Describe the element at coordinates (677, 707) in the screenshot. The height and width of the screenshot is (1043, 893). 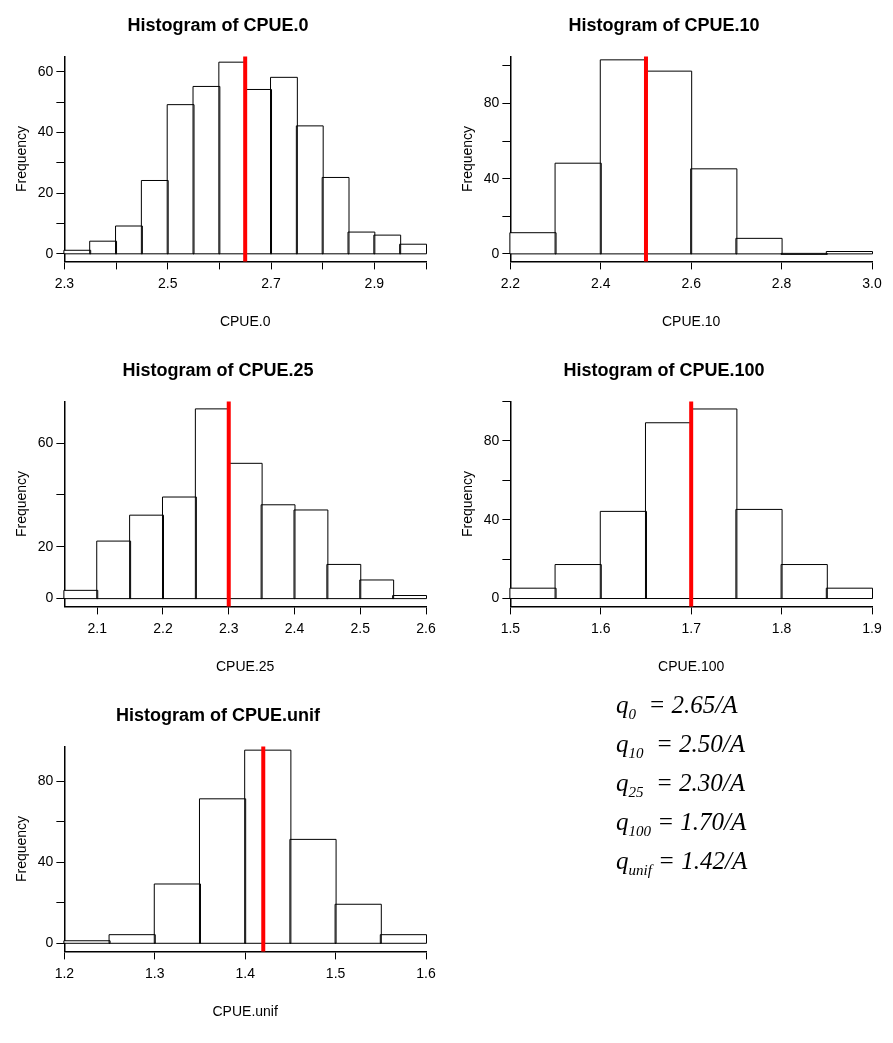
I see `text: q$_{0}$ = 2.65/A` at that location.